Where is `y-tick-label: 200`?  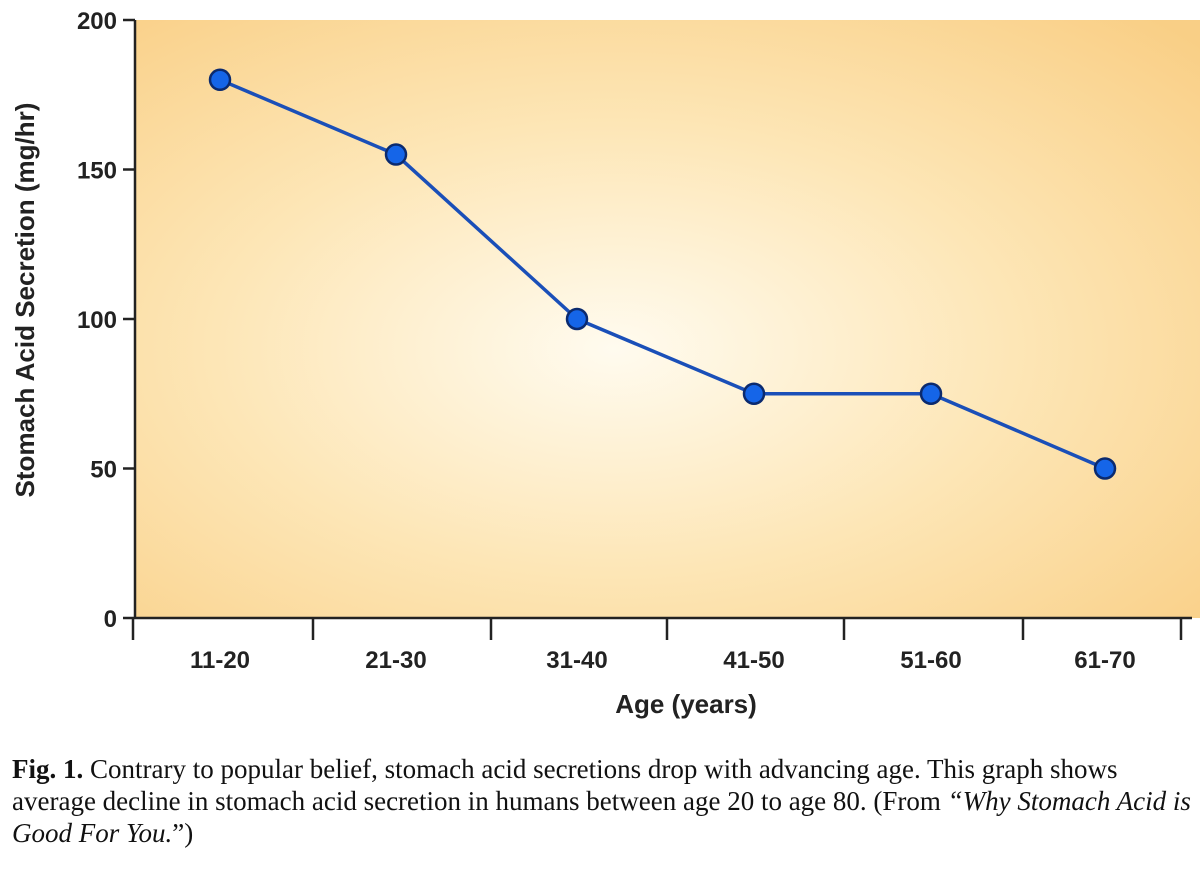
y-tick-label: 200 is located at coordinates (97, 21).